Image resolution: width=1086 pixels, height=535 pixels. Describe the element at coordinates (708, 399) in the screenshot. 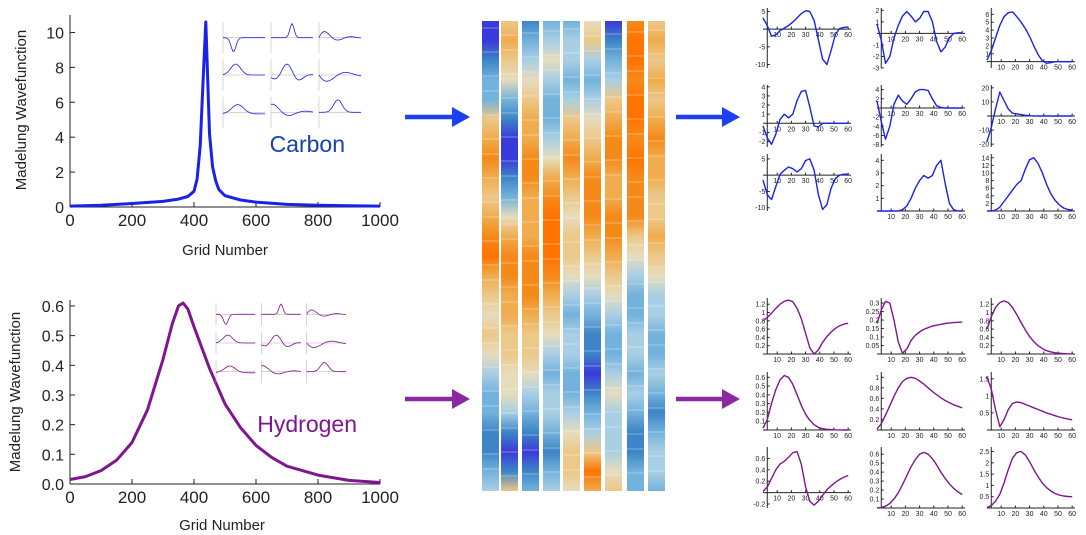

I see `hydrogen-arrow-out` at that location.